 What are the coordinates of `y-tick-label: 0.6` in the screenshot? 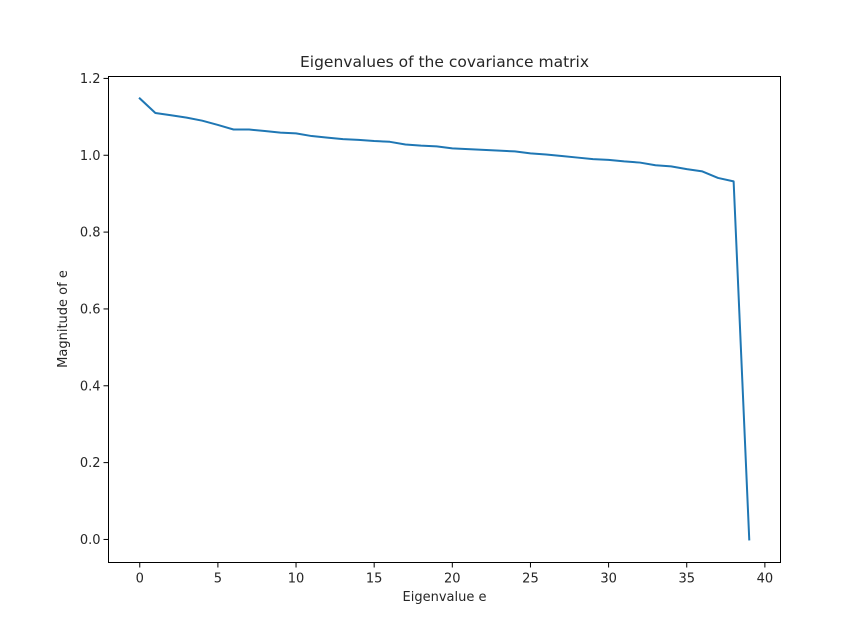 It's located at (90, 309).